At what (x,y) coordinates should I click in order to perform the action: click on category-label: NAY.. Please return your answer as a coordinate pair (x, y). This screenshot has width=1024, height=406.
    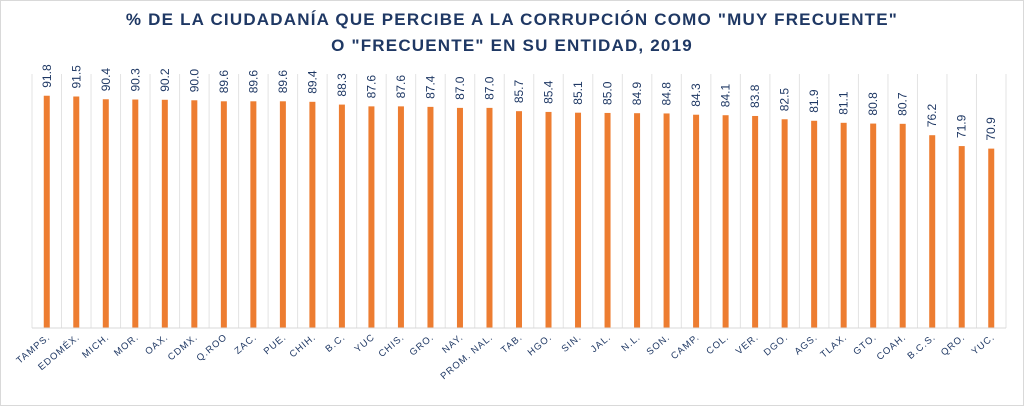
    Looking at the image, I should click on (453, 344).